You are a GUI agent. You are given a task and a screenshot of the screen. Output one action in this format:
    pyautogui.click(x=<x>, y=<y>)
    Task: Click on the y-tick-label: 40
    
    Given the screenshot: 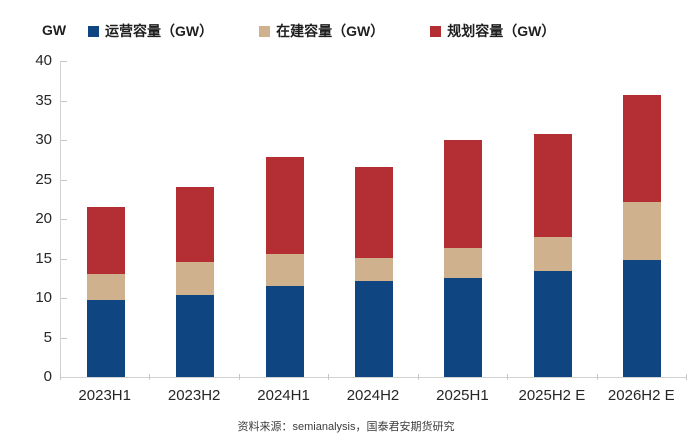 What is the action you would take?
    pyautogui.click(x=43, y=60)
    